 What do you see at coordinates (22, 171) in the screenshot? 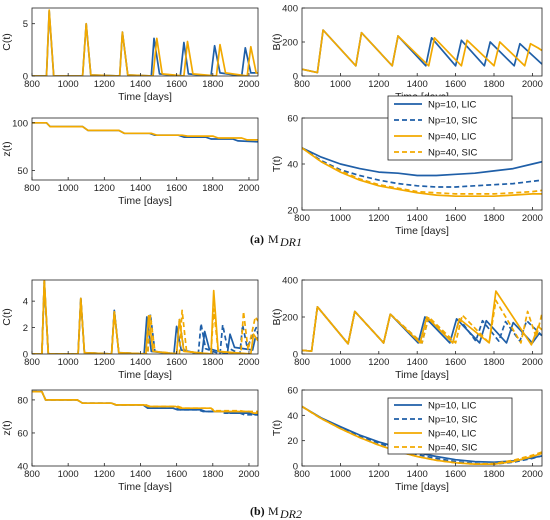
I see `y-tick-label: 50` at bounding box center [22, 171].